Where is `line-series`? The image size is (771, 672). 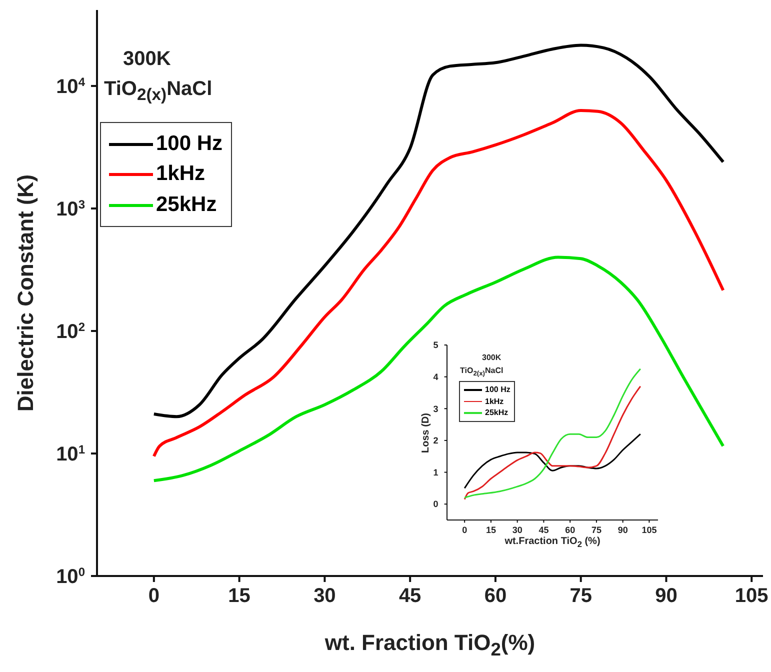 line-series is located at coordinates (553, 461).